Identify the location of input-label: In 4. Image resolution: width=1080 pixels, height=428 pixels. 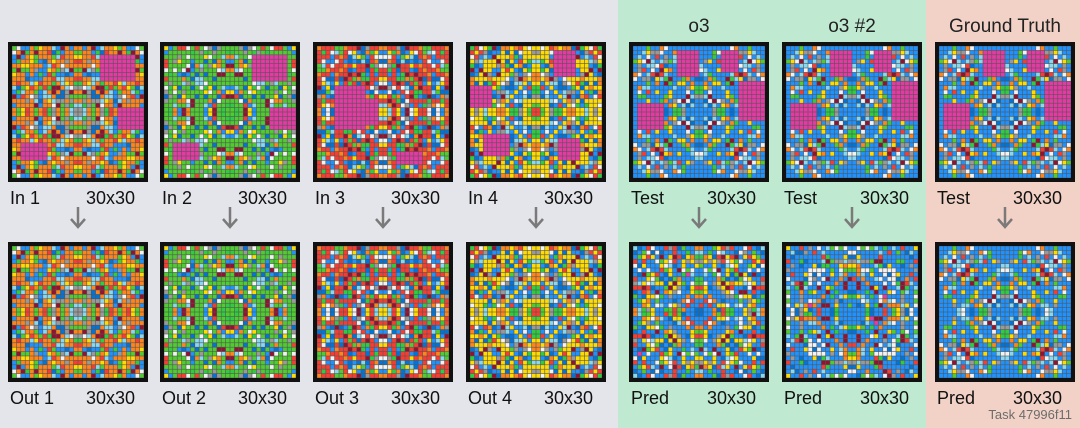
(483, 198).